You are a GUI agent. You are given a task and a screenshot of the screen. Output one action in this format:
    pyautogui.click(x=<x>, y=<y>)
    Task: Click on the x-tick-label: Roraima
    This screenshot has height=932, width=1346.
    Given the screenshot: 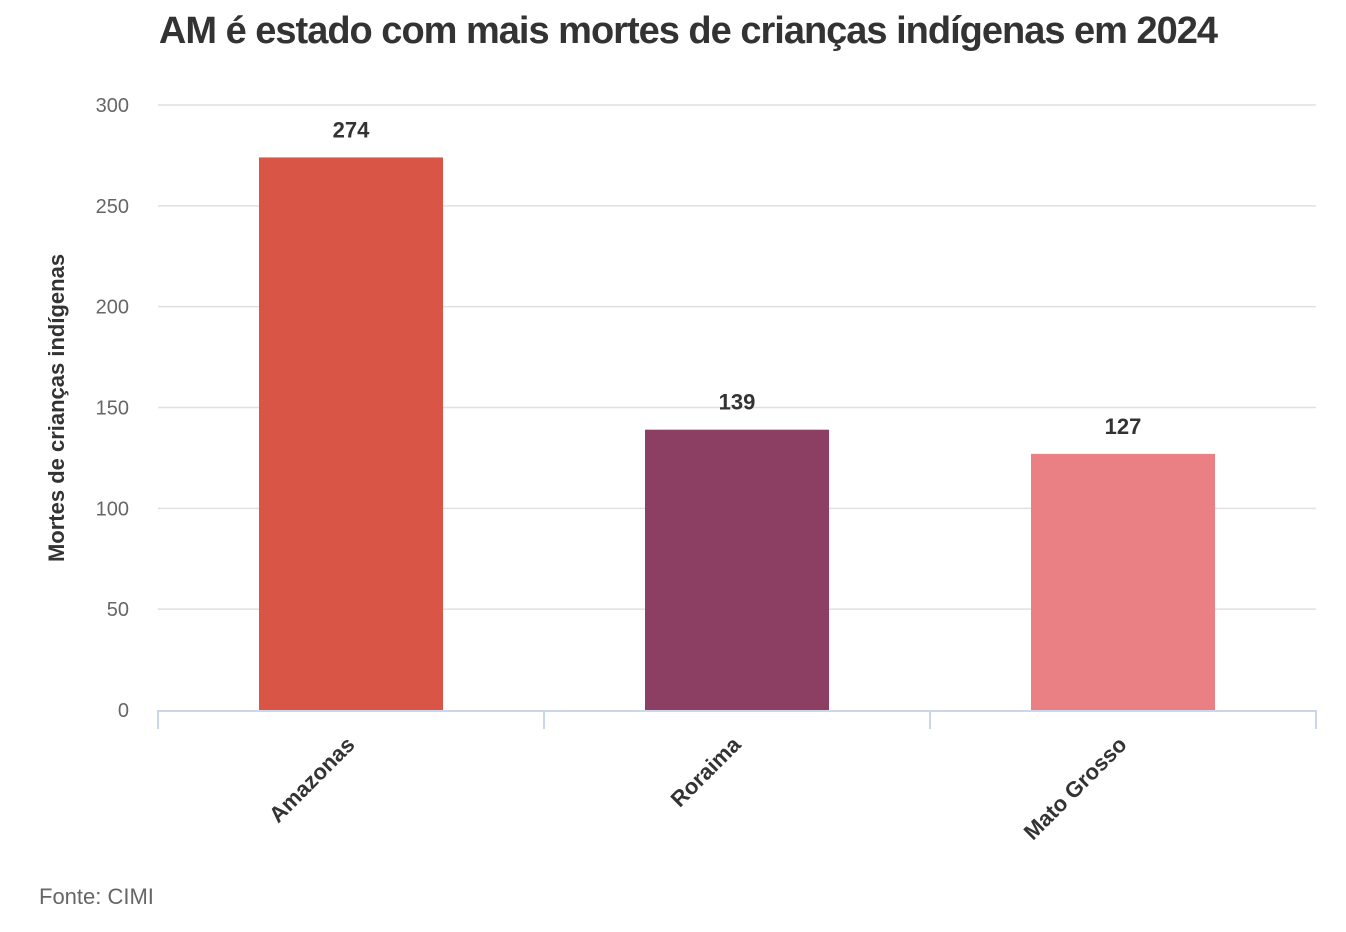 What is the action you would take?
    pyautogui.click(x=706, y=771)
    